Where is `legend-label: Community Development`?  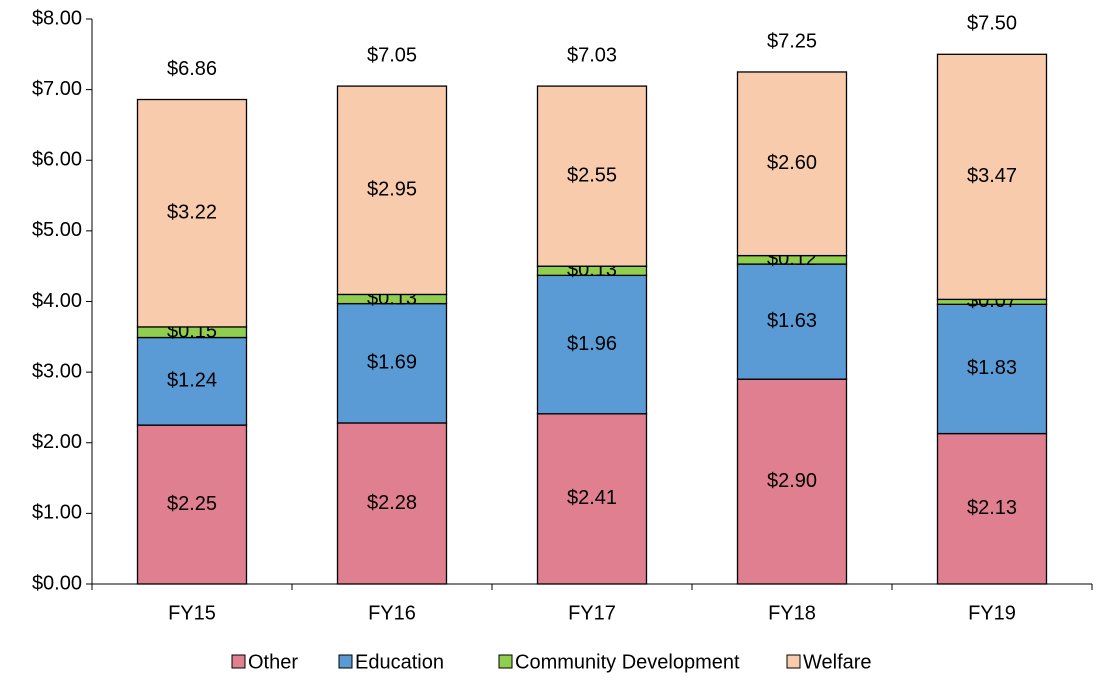
legend-label: Community Development is located at coordinates (627, 662).